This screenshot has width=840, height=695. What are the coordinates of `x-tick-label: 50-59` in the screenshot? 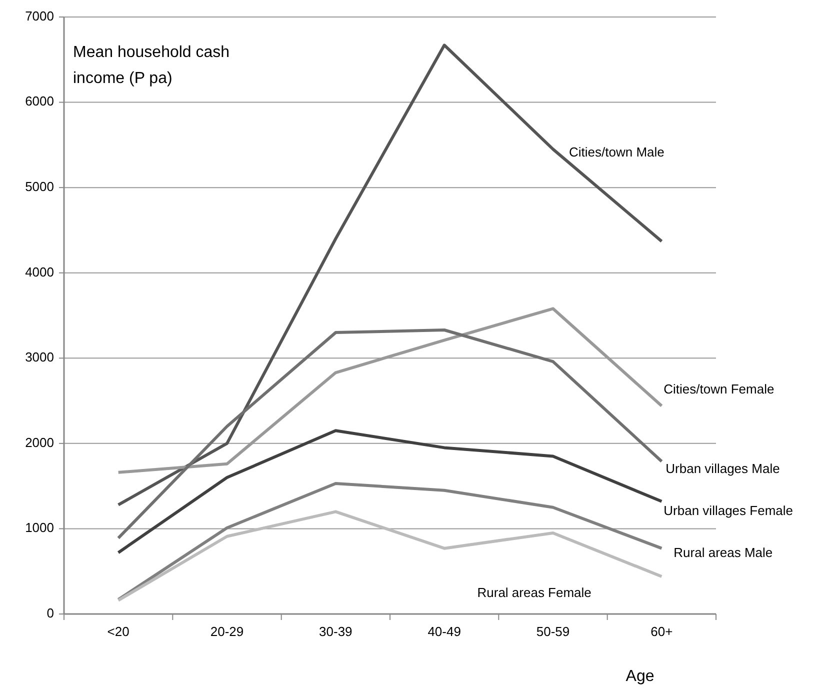 It's located at (553, 631).